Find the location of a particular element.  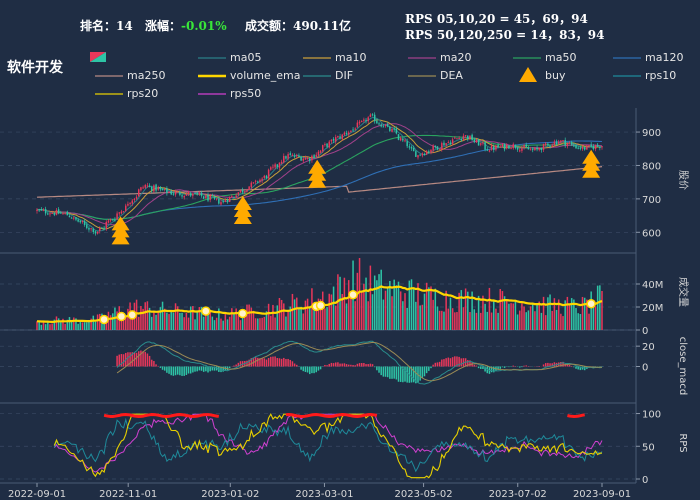

rps-short-text: RPS 05,10,20 = 45，69，94 is located at coordinates (496, 19).